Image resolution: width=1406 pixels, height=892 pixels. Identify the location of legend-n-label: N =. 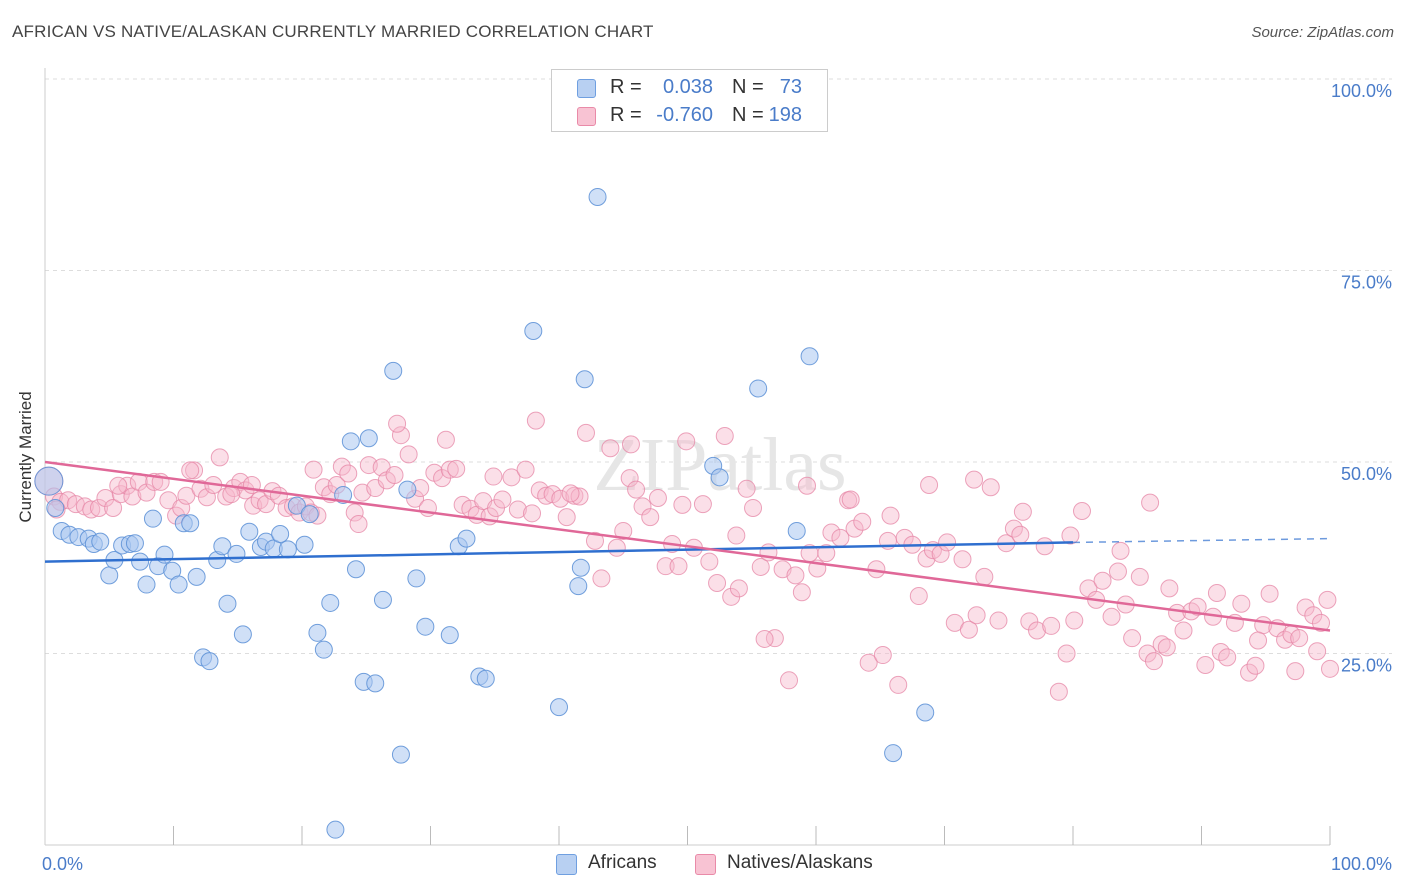
(748, 87).